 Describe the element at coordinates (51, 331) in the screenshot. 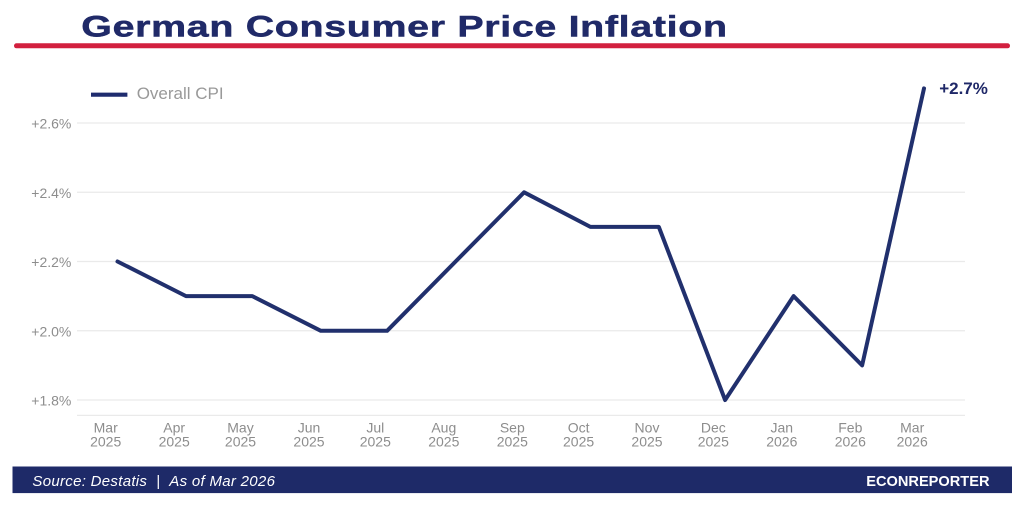

I see `svg-text: +2.0%` at that location.